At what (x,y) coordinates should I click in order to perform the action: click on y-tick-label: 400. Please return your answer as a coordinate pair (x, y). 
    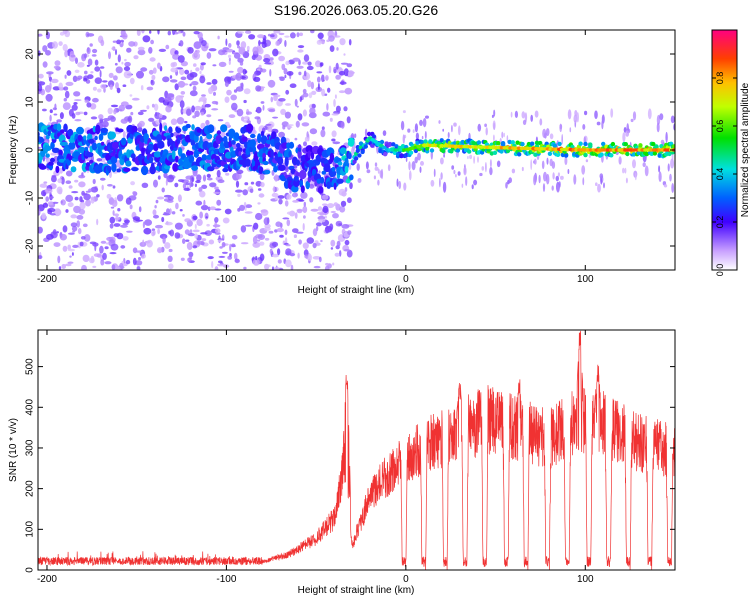
    Looking at the image, I should click on (30, 407).